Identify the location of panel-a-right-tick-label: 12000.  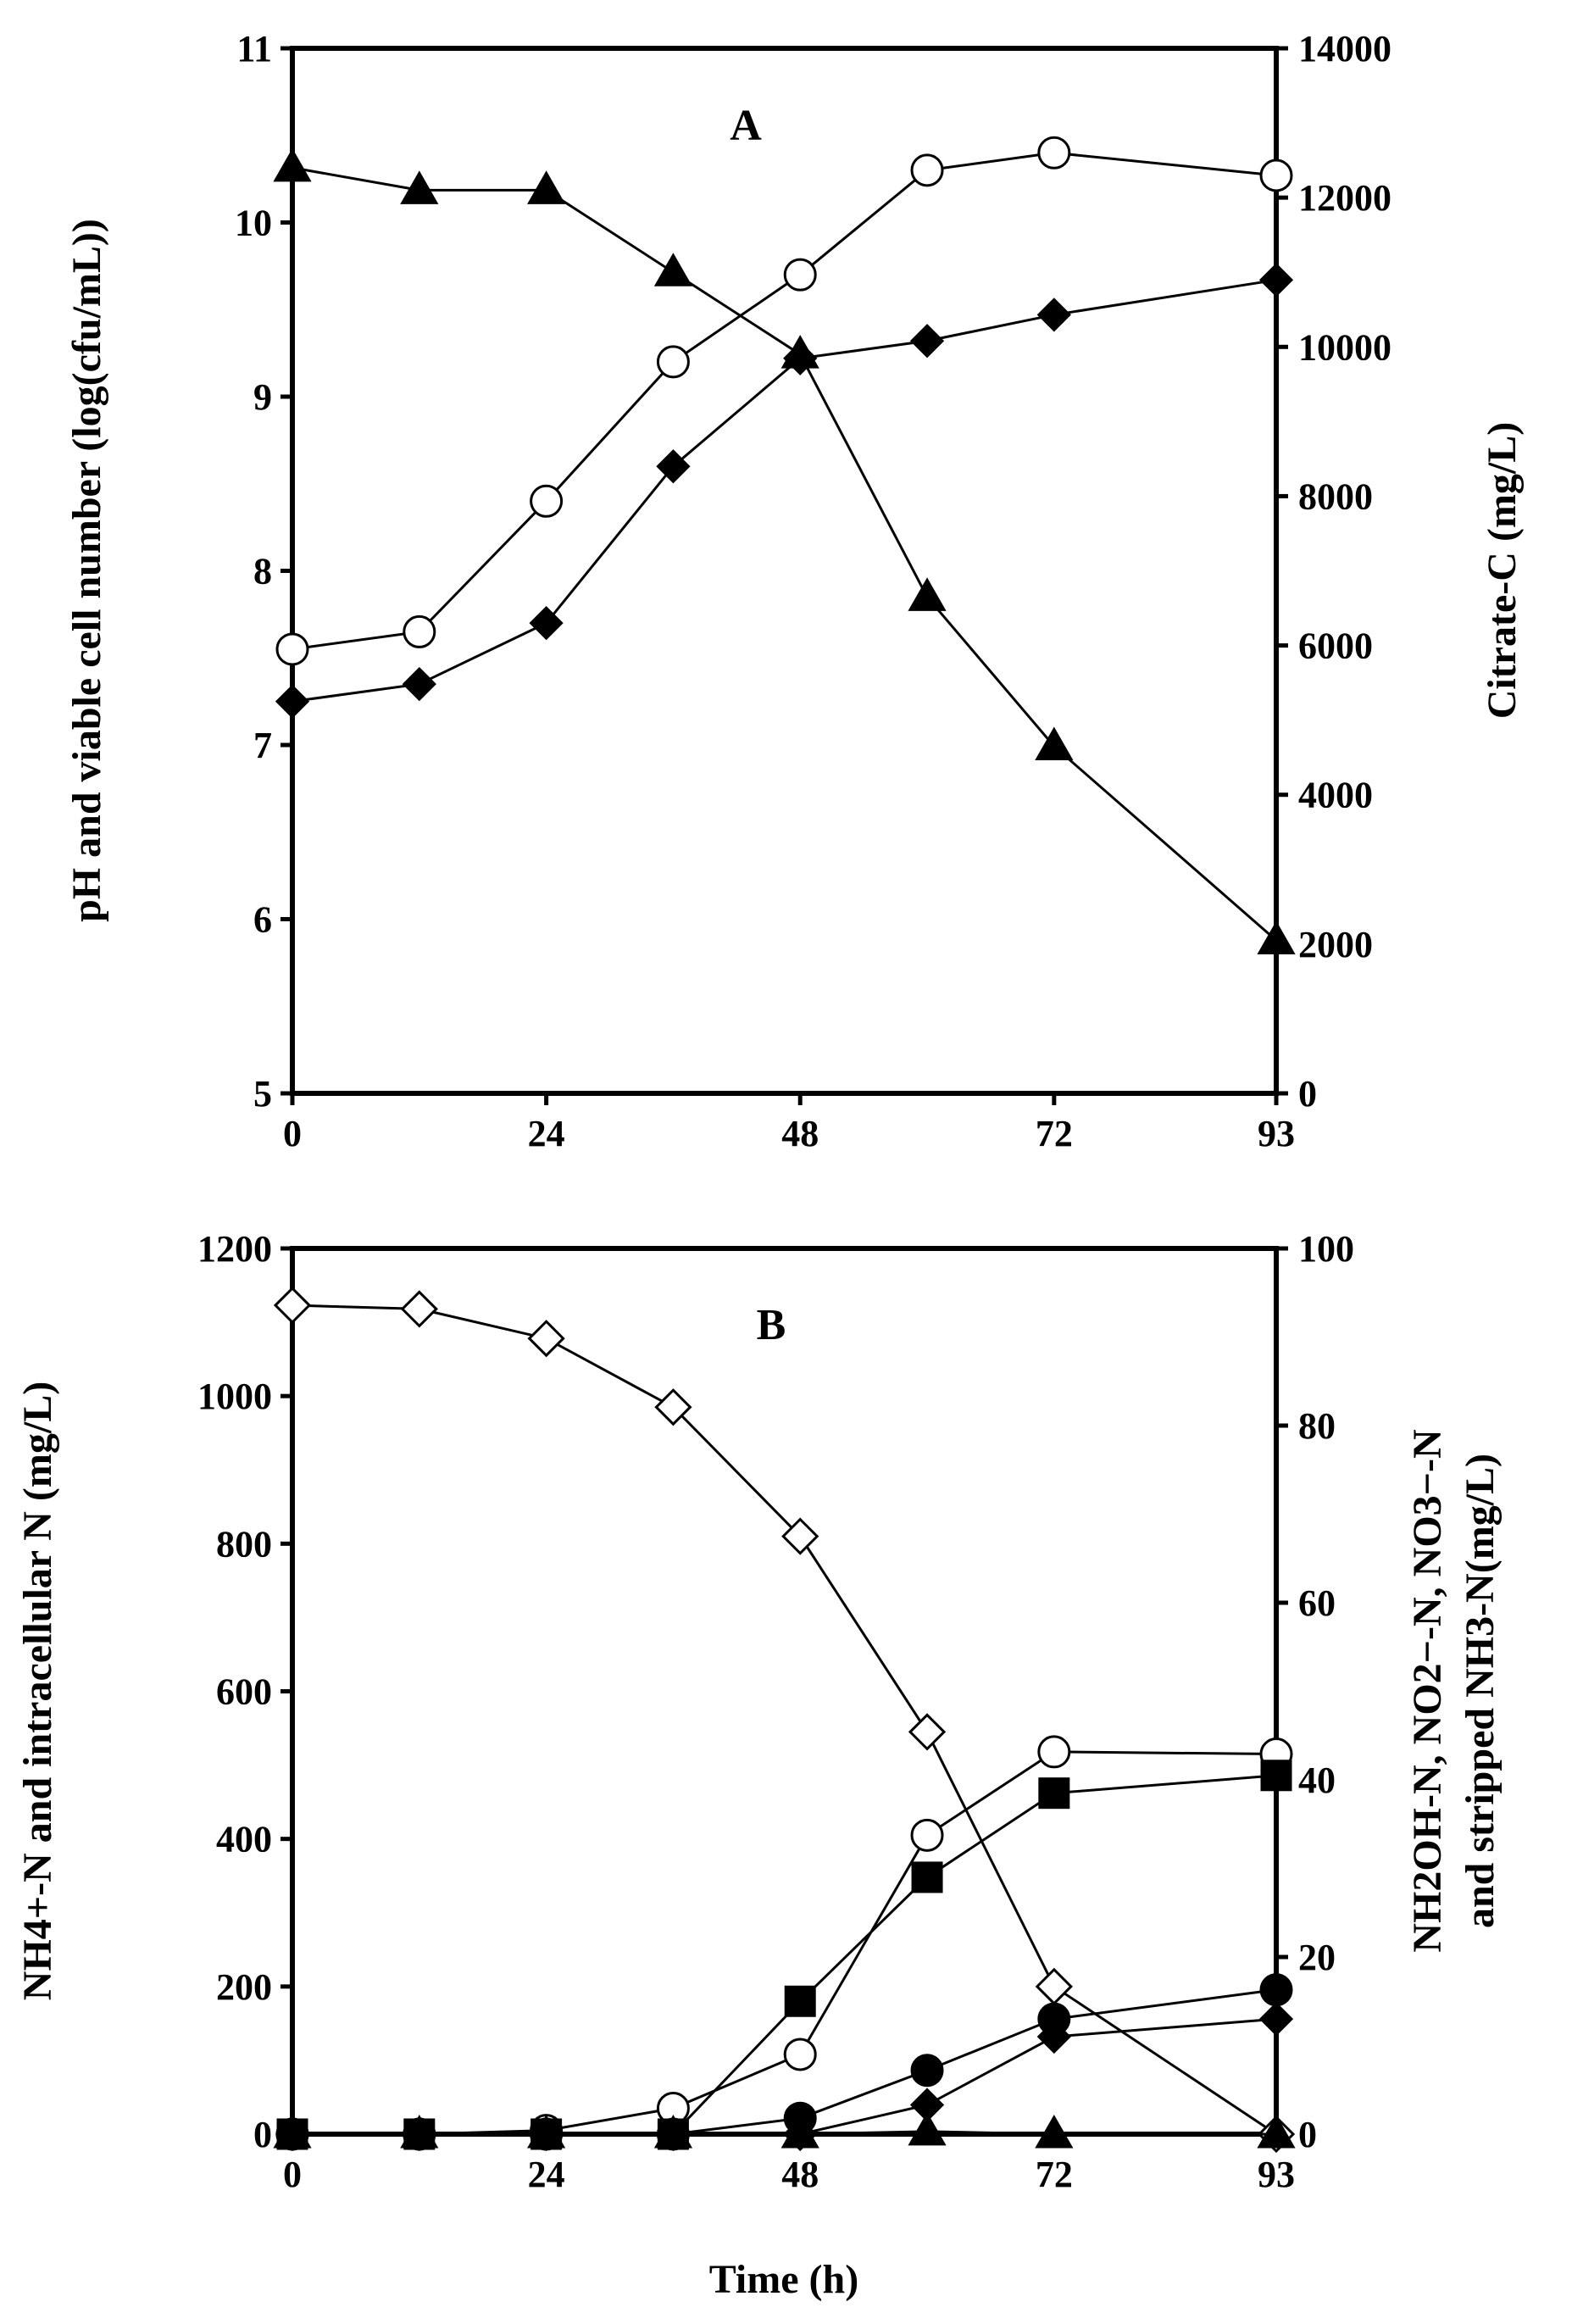
(1344, 198).